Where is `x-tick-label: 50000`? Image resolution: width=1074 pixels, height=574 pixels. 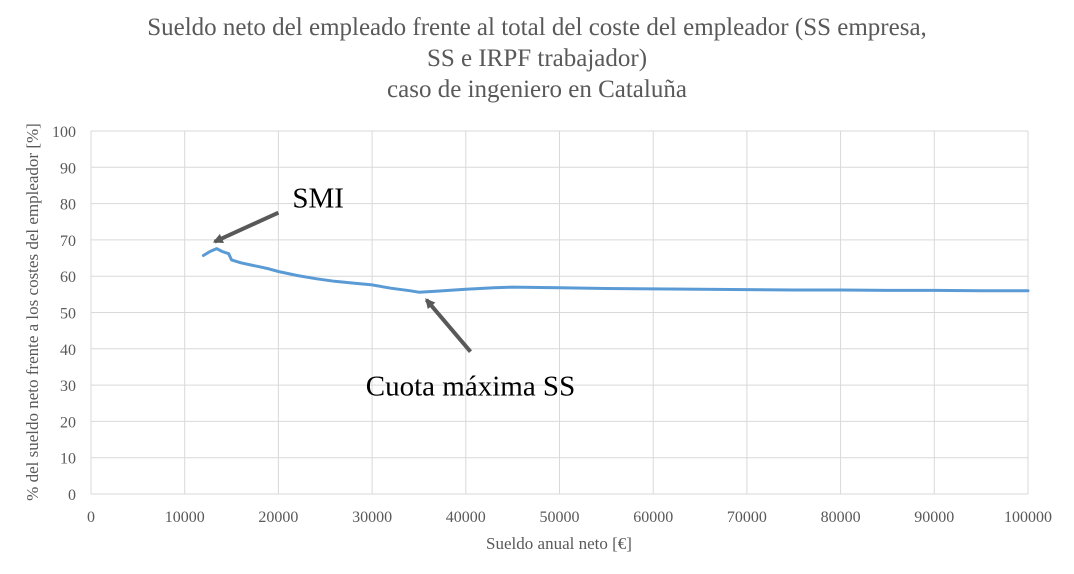 x-tick-label: 50000 is located at coordinates (560, 517).